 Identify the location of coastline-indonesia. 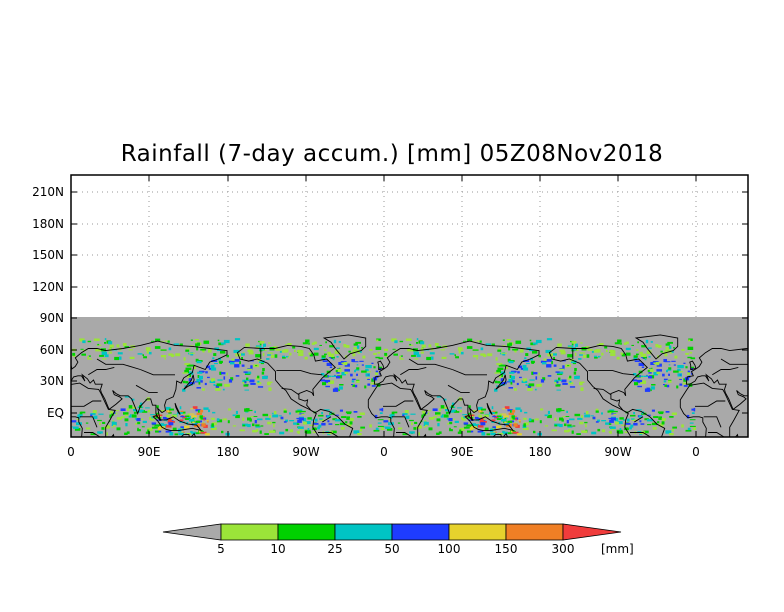
(489, 423).